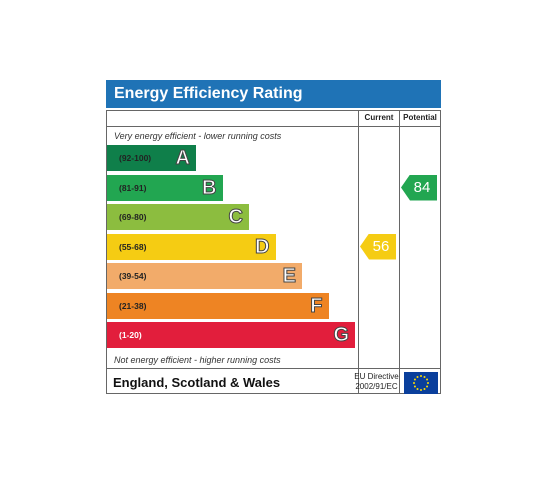 The image size is (546, 486). Describe the element at coordinates (133, 305) in the screenshot. I see `band-range-label: (21-38)` at that location.